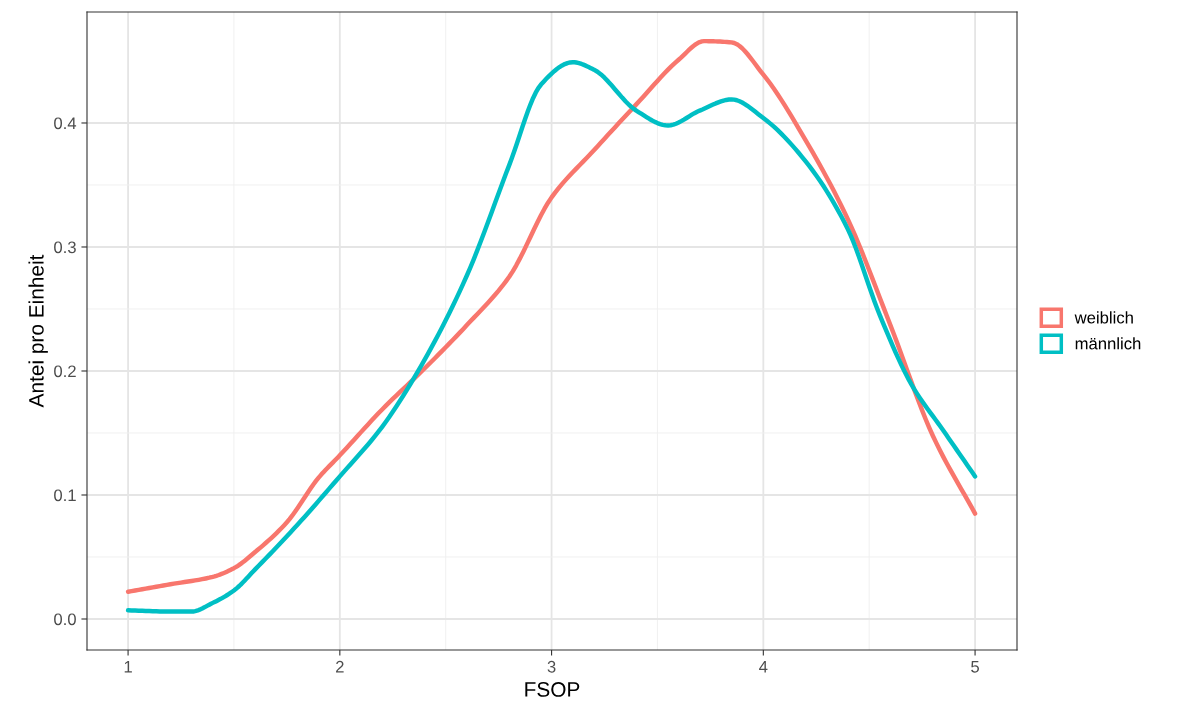  Describe the element at coordinates (65, 495) in the screenshot. I see `y-tick-label: 0.1` at that location.